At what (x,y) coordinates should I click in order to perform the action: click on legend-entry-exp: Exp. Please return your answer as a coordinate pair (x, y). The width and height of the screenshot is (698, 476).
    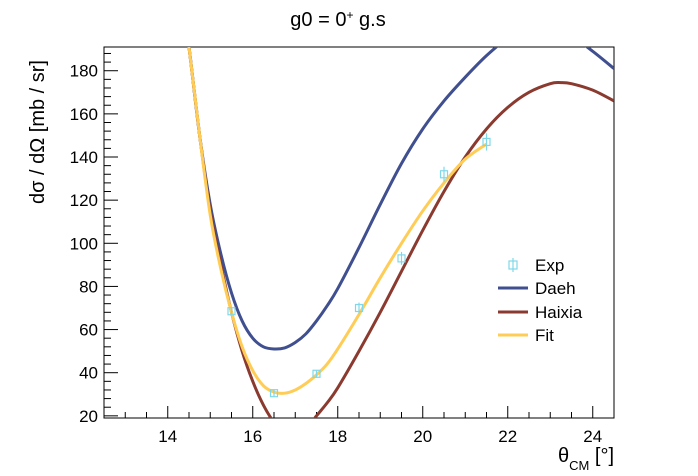
    Looking at the image, I should click on (536, 265).